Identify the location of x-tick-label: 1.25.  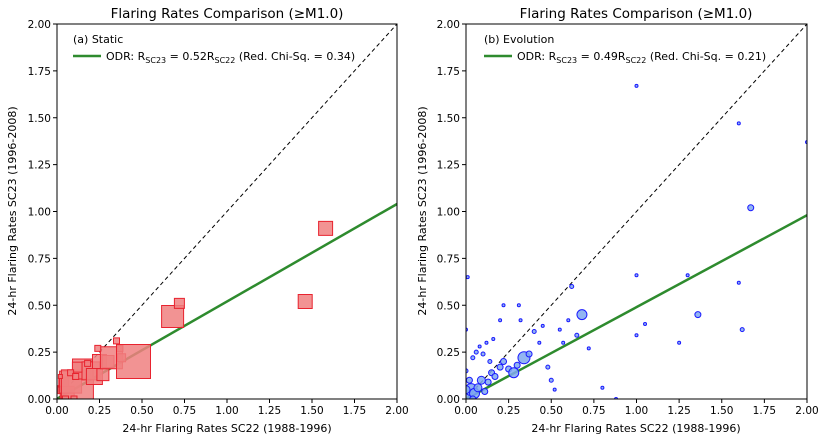
(678, 411).